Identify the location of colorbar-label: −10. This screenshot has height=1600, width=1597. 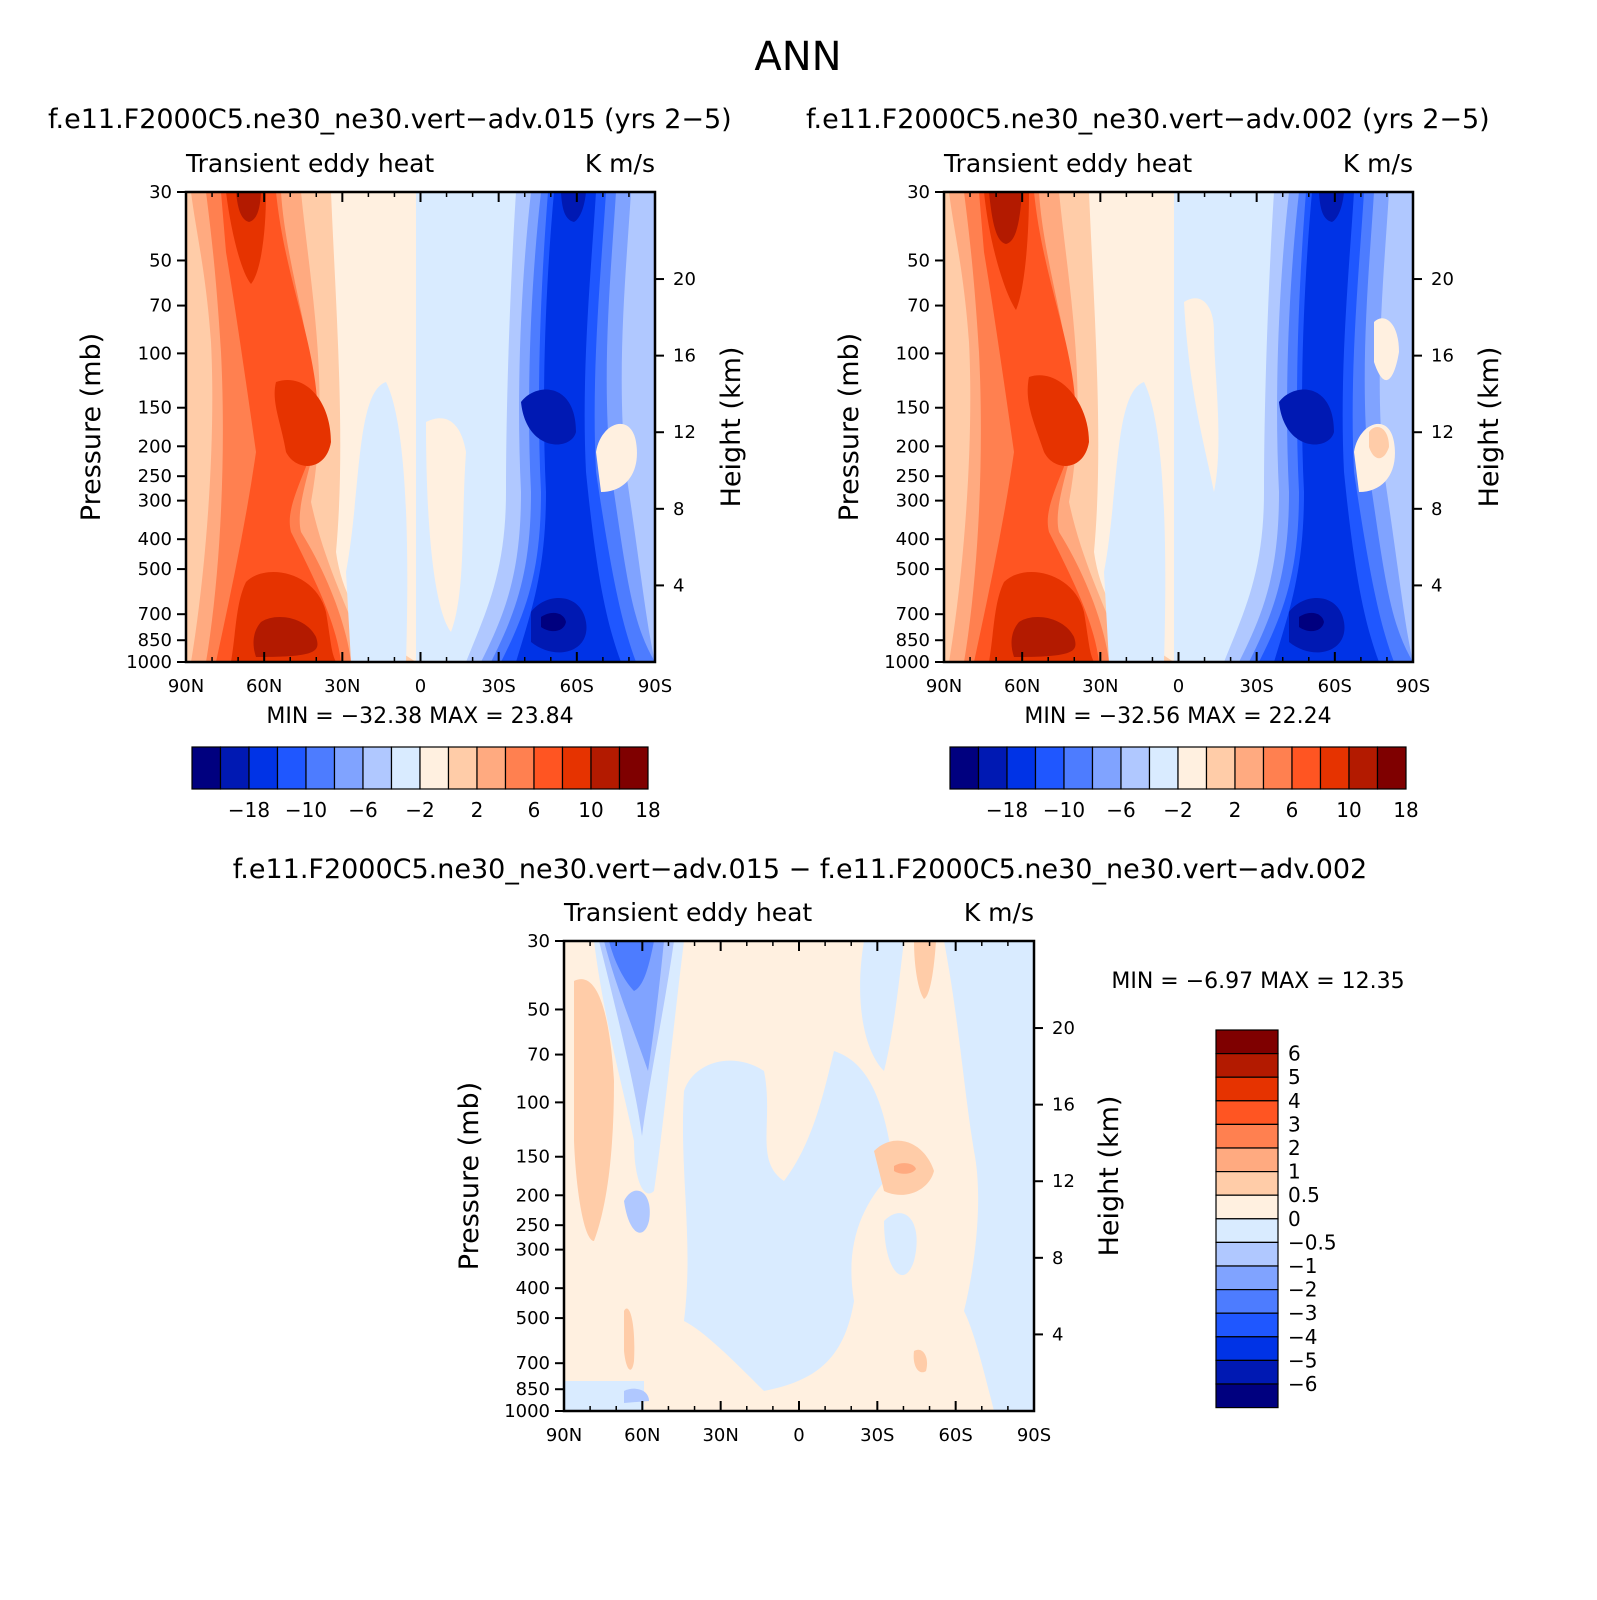
(1064, 810).